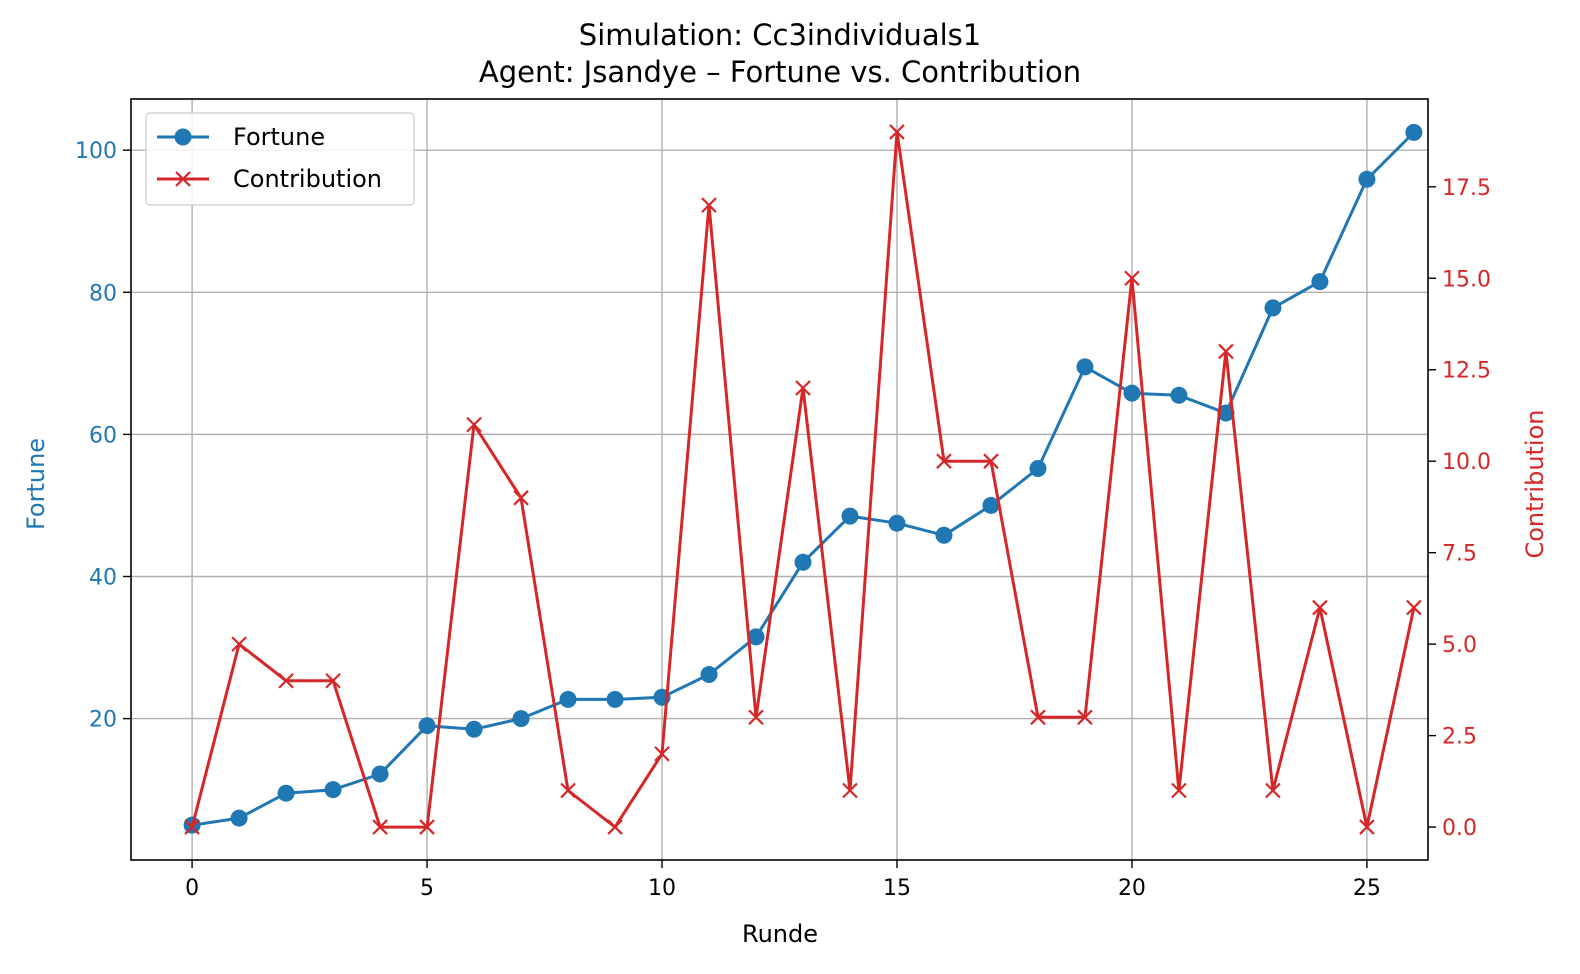 The height and width of the screenshot is (974, 1580). Describe the element at coordinates (1132, 888) in the screenshot. I see `x-tick-label: 20` at that location.